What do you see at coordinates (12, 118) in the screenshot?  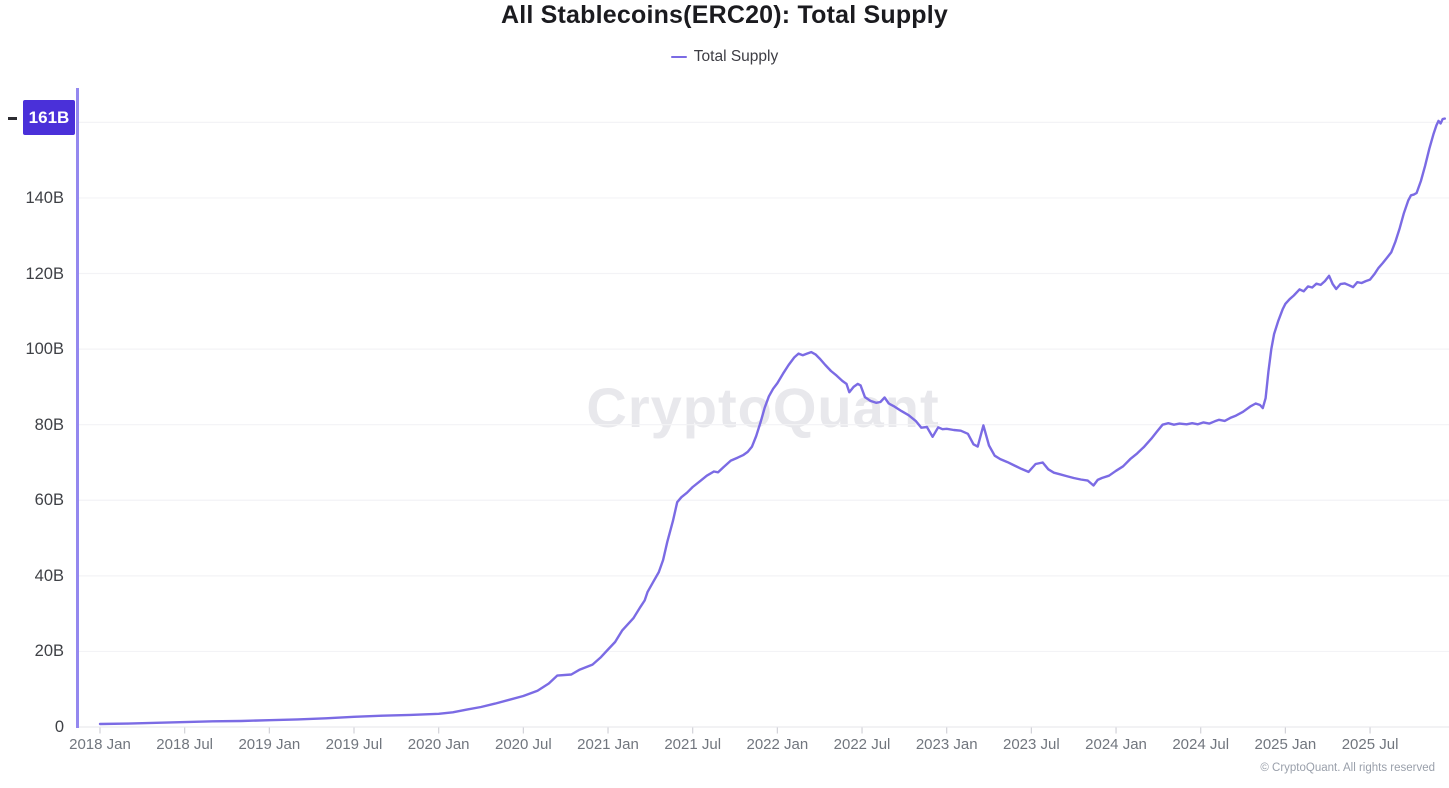 I see `latest-value-tick` at bounding box center [12, 118].